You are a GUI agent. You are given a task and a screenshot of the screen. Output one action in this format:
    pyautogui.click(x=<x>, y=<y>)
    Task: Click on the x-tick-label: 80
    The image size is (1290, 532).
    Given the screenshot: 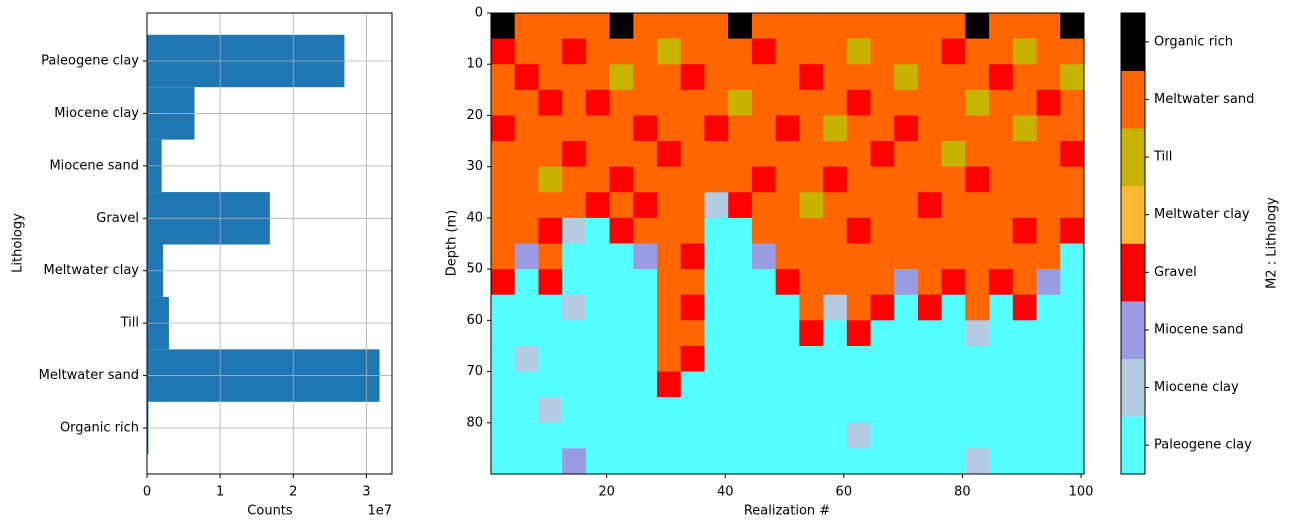 What is the action you would take?
    pyautogui.click(x=962, y=492)
    